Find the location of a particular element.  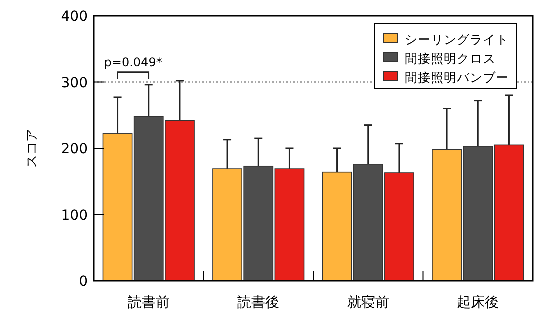

x-tick-label: 読書前 is located at coordinates (149, 303).